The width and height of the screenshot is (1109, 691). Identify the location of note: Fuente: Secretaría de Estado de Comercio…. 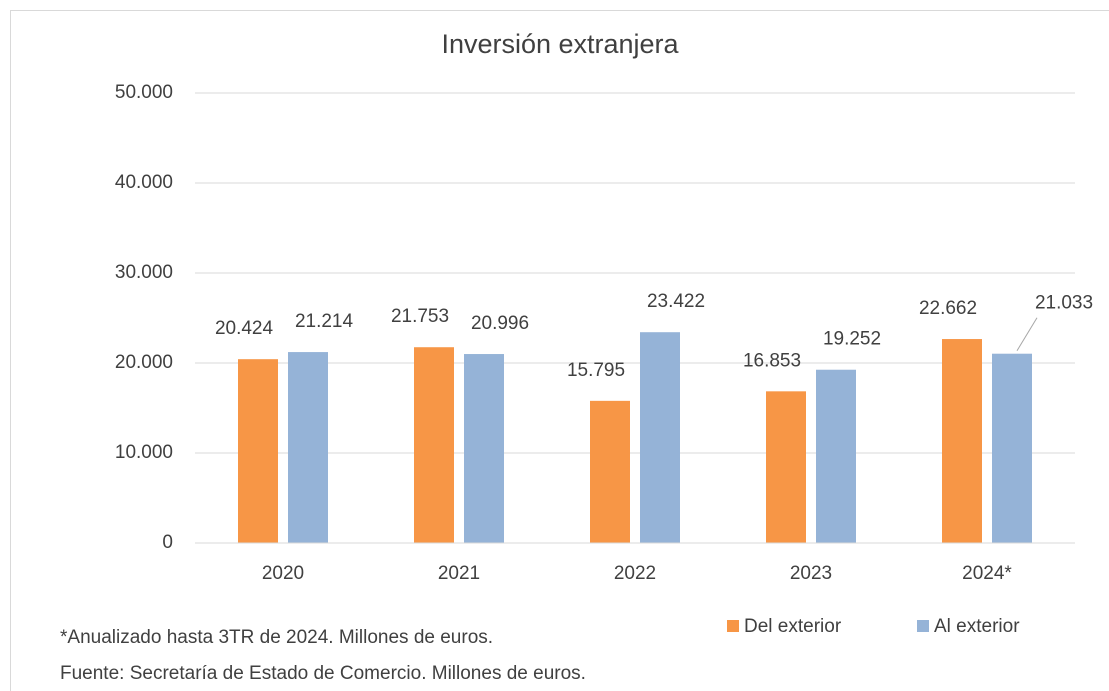
(323, 673).